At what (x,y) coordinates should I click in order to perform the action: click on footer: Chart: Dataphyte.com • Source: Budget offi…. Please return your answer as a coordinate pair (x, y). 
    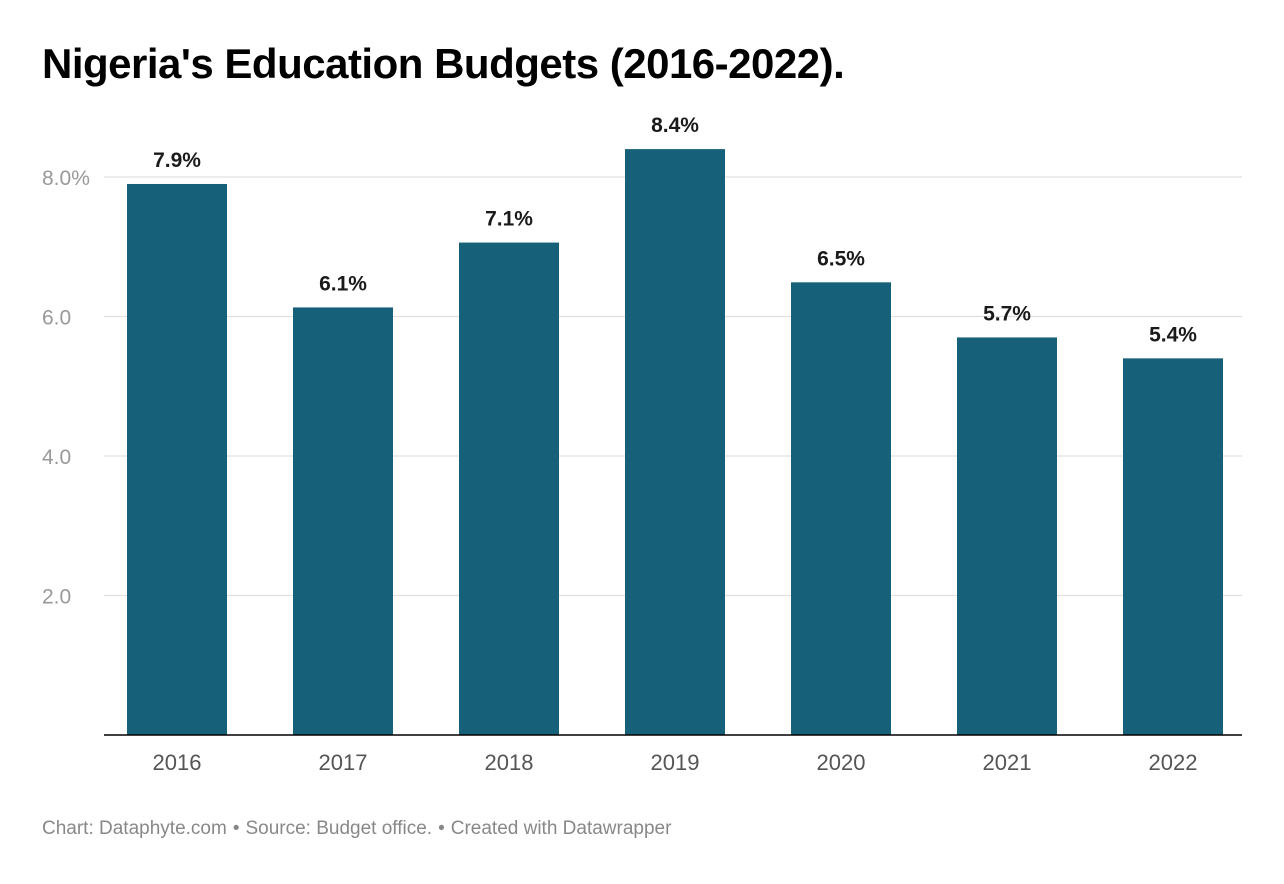
    Looking at the image, I should click on (356, 829).